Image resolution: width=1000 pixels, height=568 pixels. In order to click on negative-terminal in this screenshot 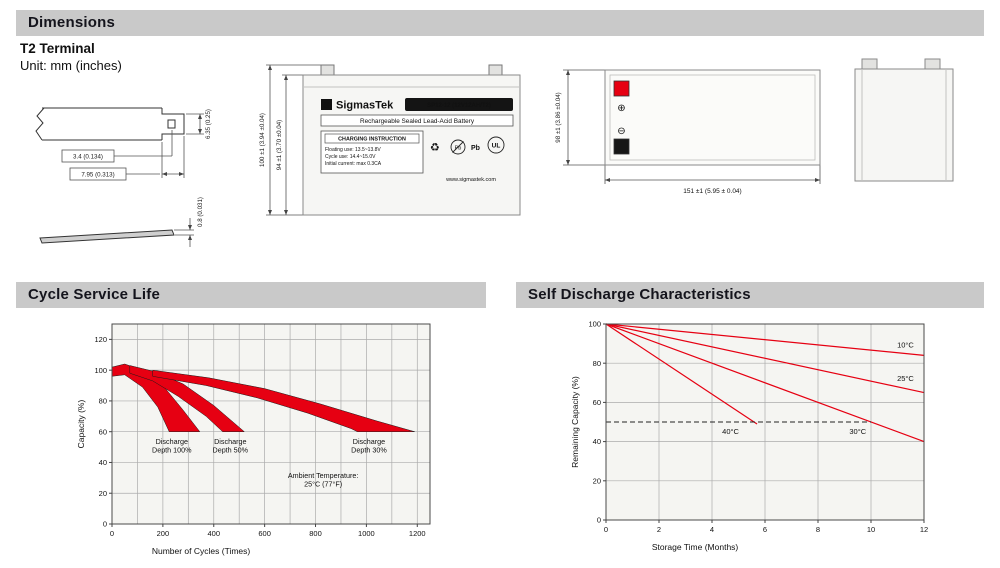, I will do `click(621, 146)`.